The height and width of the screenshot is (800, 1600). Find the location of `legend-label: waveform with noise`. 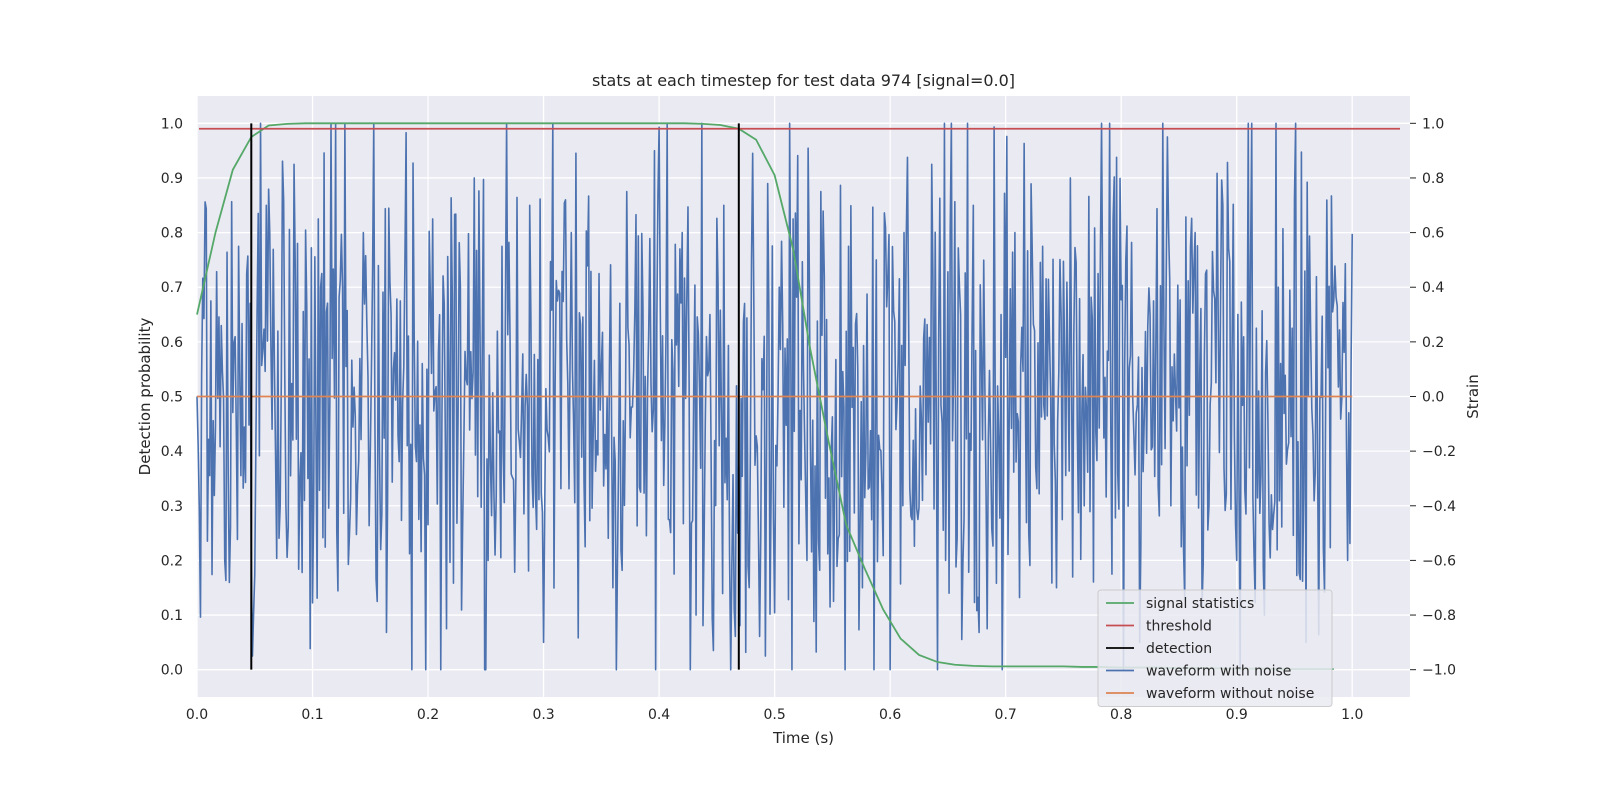

legend-label: waveform with noise is located at coordinates (1218, 672).